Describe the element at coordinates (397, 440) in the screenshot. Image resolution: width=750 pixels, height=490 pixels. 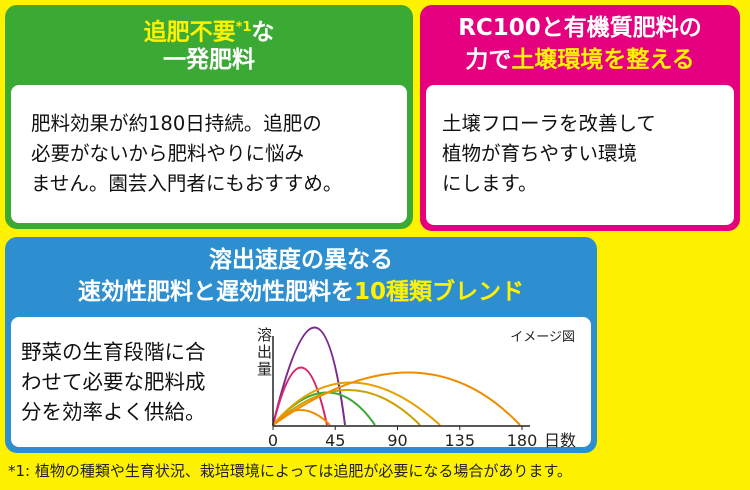
I see `x-tick-label: 90` at that location.